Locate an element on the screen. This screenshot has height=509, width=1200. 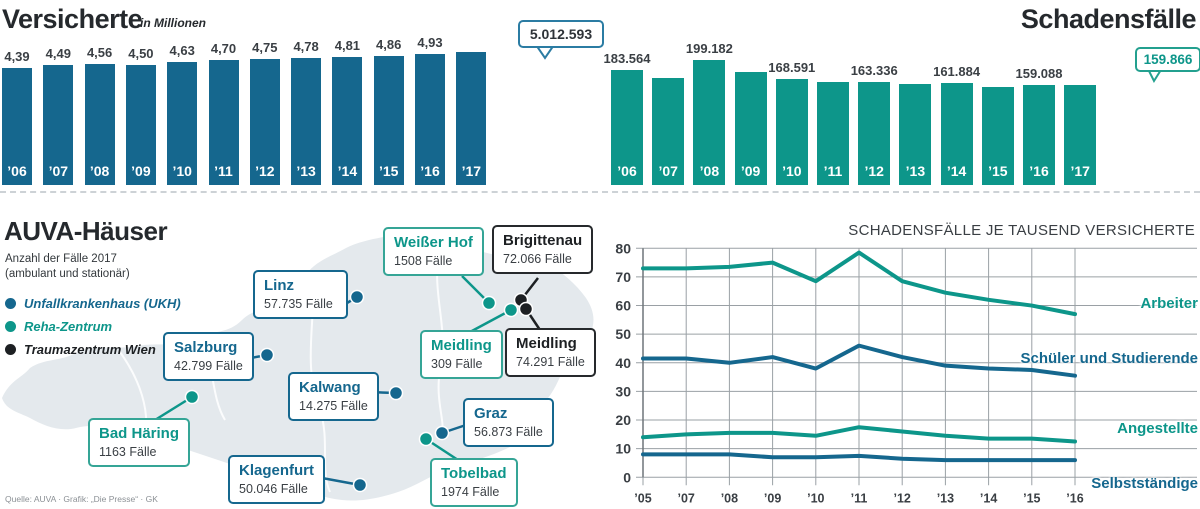
map-callout: Klagenfurt 50.046 Fälle is located at coordinates (276, 480).